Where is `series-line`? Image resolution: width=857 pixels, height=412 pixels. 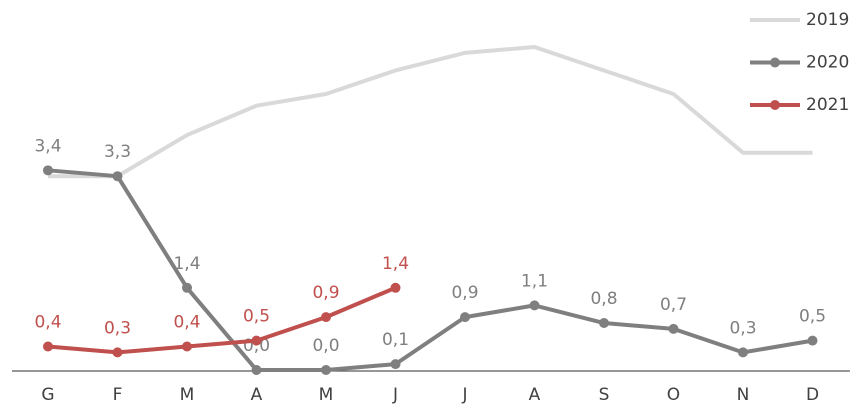 series-line is located at coordinates (222, 320).